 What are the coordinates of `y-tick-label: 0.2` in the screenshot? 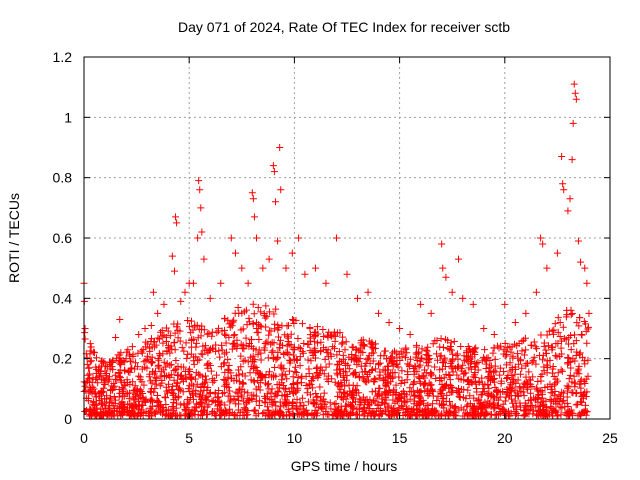 It's located at (63, 359).